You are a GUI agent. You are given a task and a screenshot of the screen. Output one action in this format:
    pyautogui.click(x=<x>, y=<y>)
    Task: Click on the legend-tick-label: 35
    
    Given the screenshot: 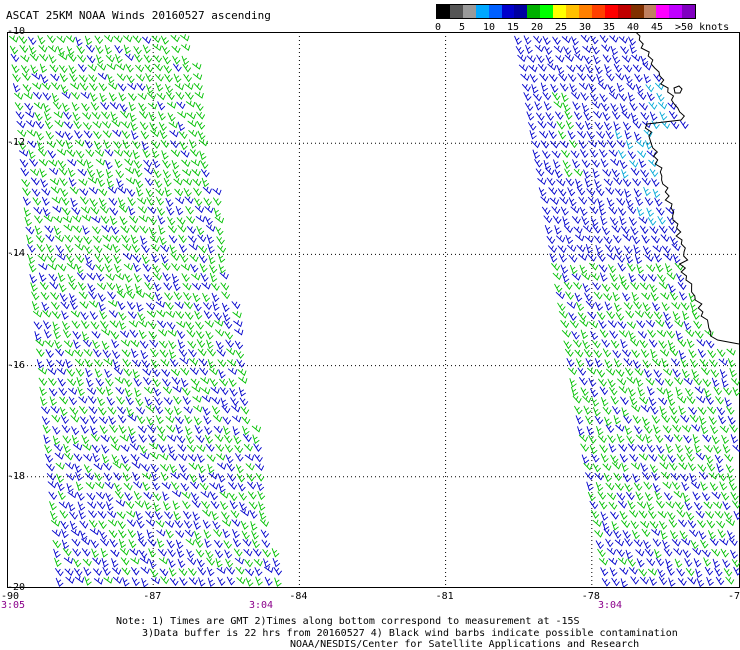 What is the action you would take?
    pyautogui.click(x=609, y=27)
    